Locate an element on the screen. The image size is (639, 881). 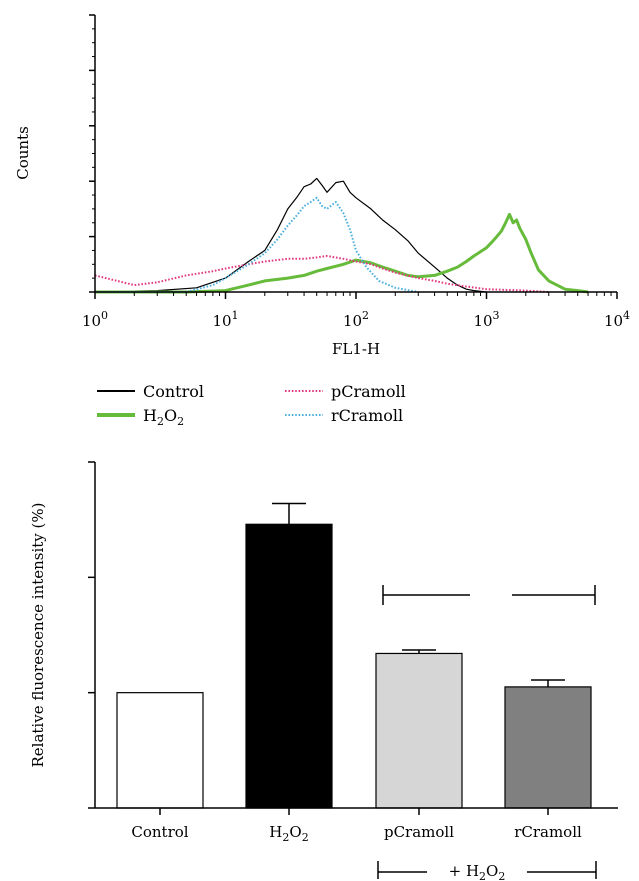
bar-annotations: + H2O2 is located at coordinates (487, 733).